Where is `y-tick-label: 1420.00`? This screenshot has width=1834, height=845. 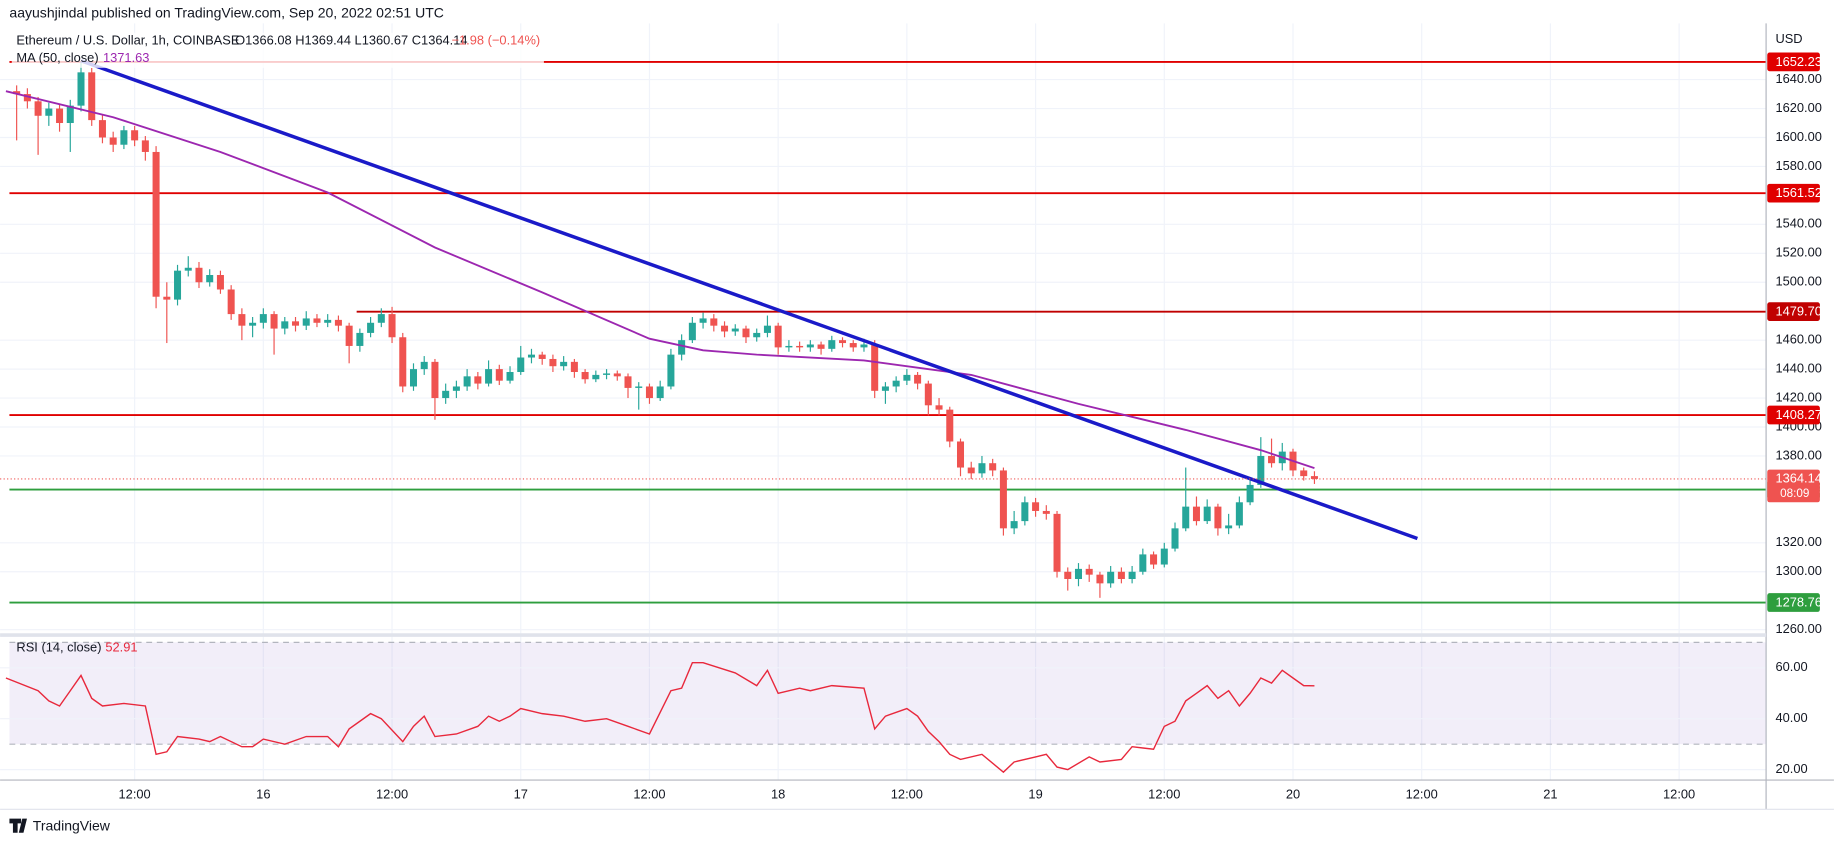 y-tick-label: 1420.00 is located at coordinates (1798, 396).